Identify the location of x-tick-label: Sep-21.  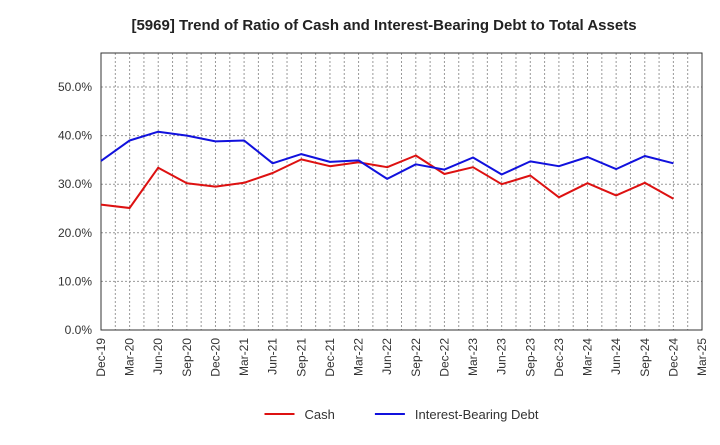
(301, 357).